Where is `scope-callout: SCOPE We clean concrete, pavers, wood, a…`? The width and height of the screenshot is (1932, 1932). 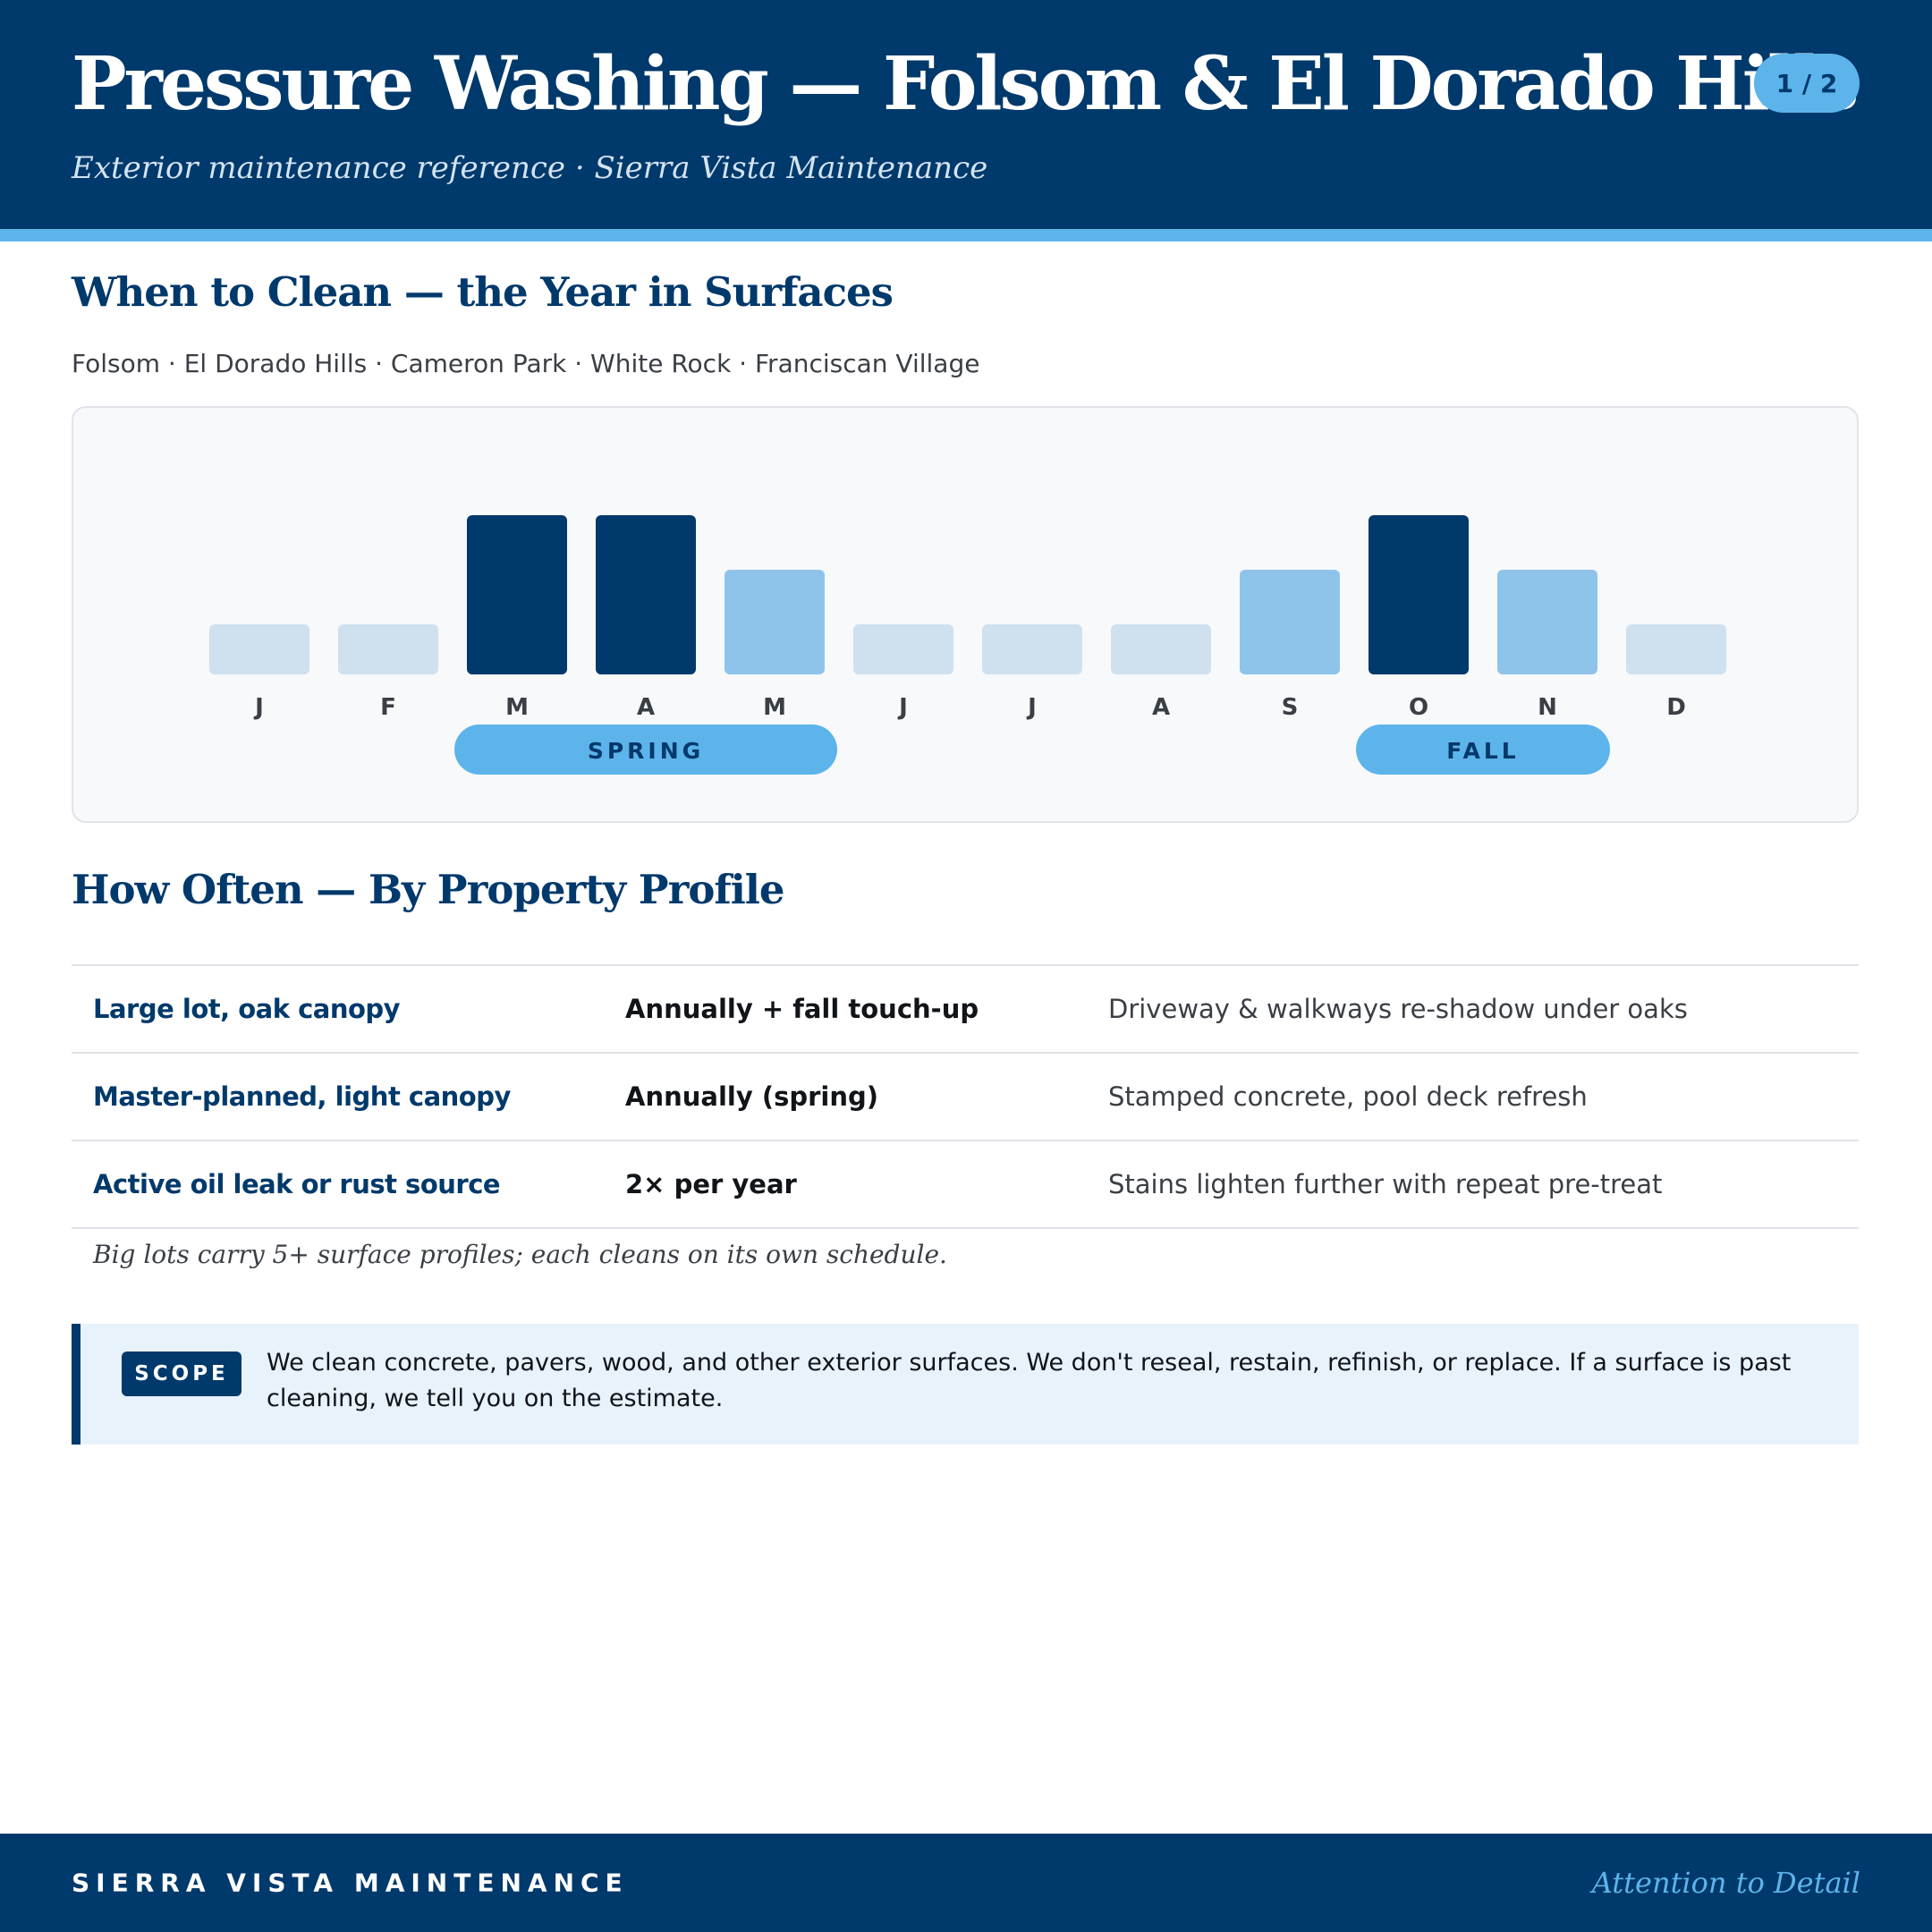 scope-callout: SCOPE We clean concrete, pavers, wood, a… is located at coordinates (965, 1384).